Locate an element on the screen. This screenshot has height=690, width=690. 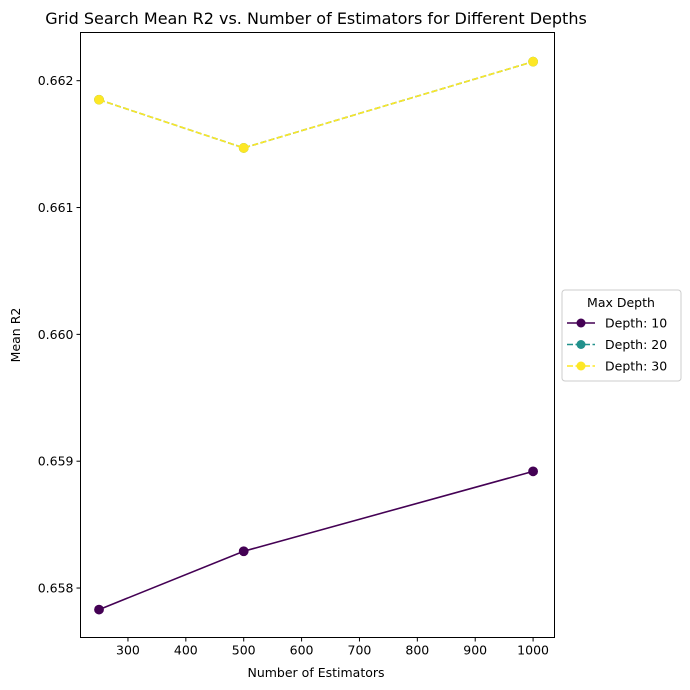
legend-label: Depth: 10 is located at coordinates (636, 323).